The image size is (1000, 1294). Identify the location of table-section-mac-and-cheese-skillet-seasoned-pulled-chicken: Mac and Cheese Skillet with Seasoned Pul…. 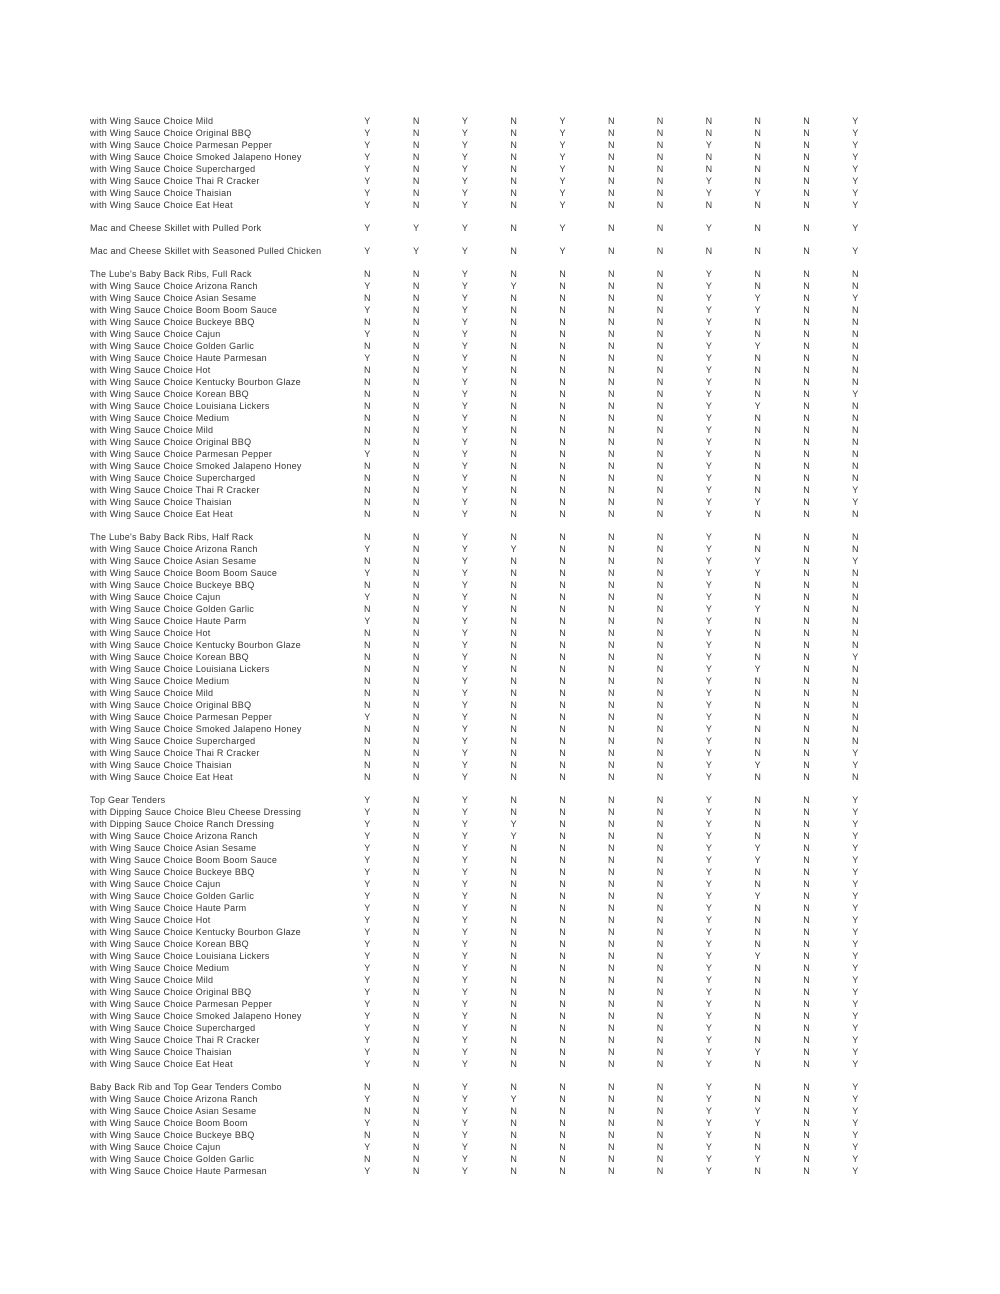
(545, 251).